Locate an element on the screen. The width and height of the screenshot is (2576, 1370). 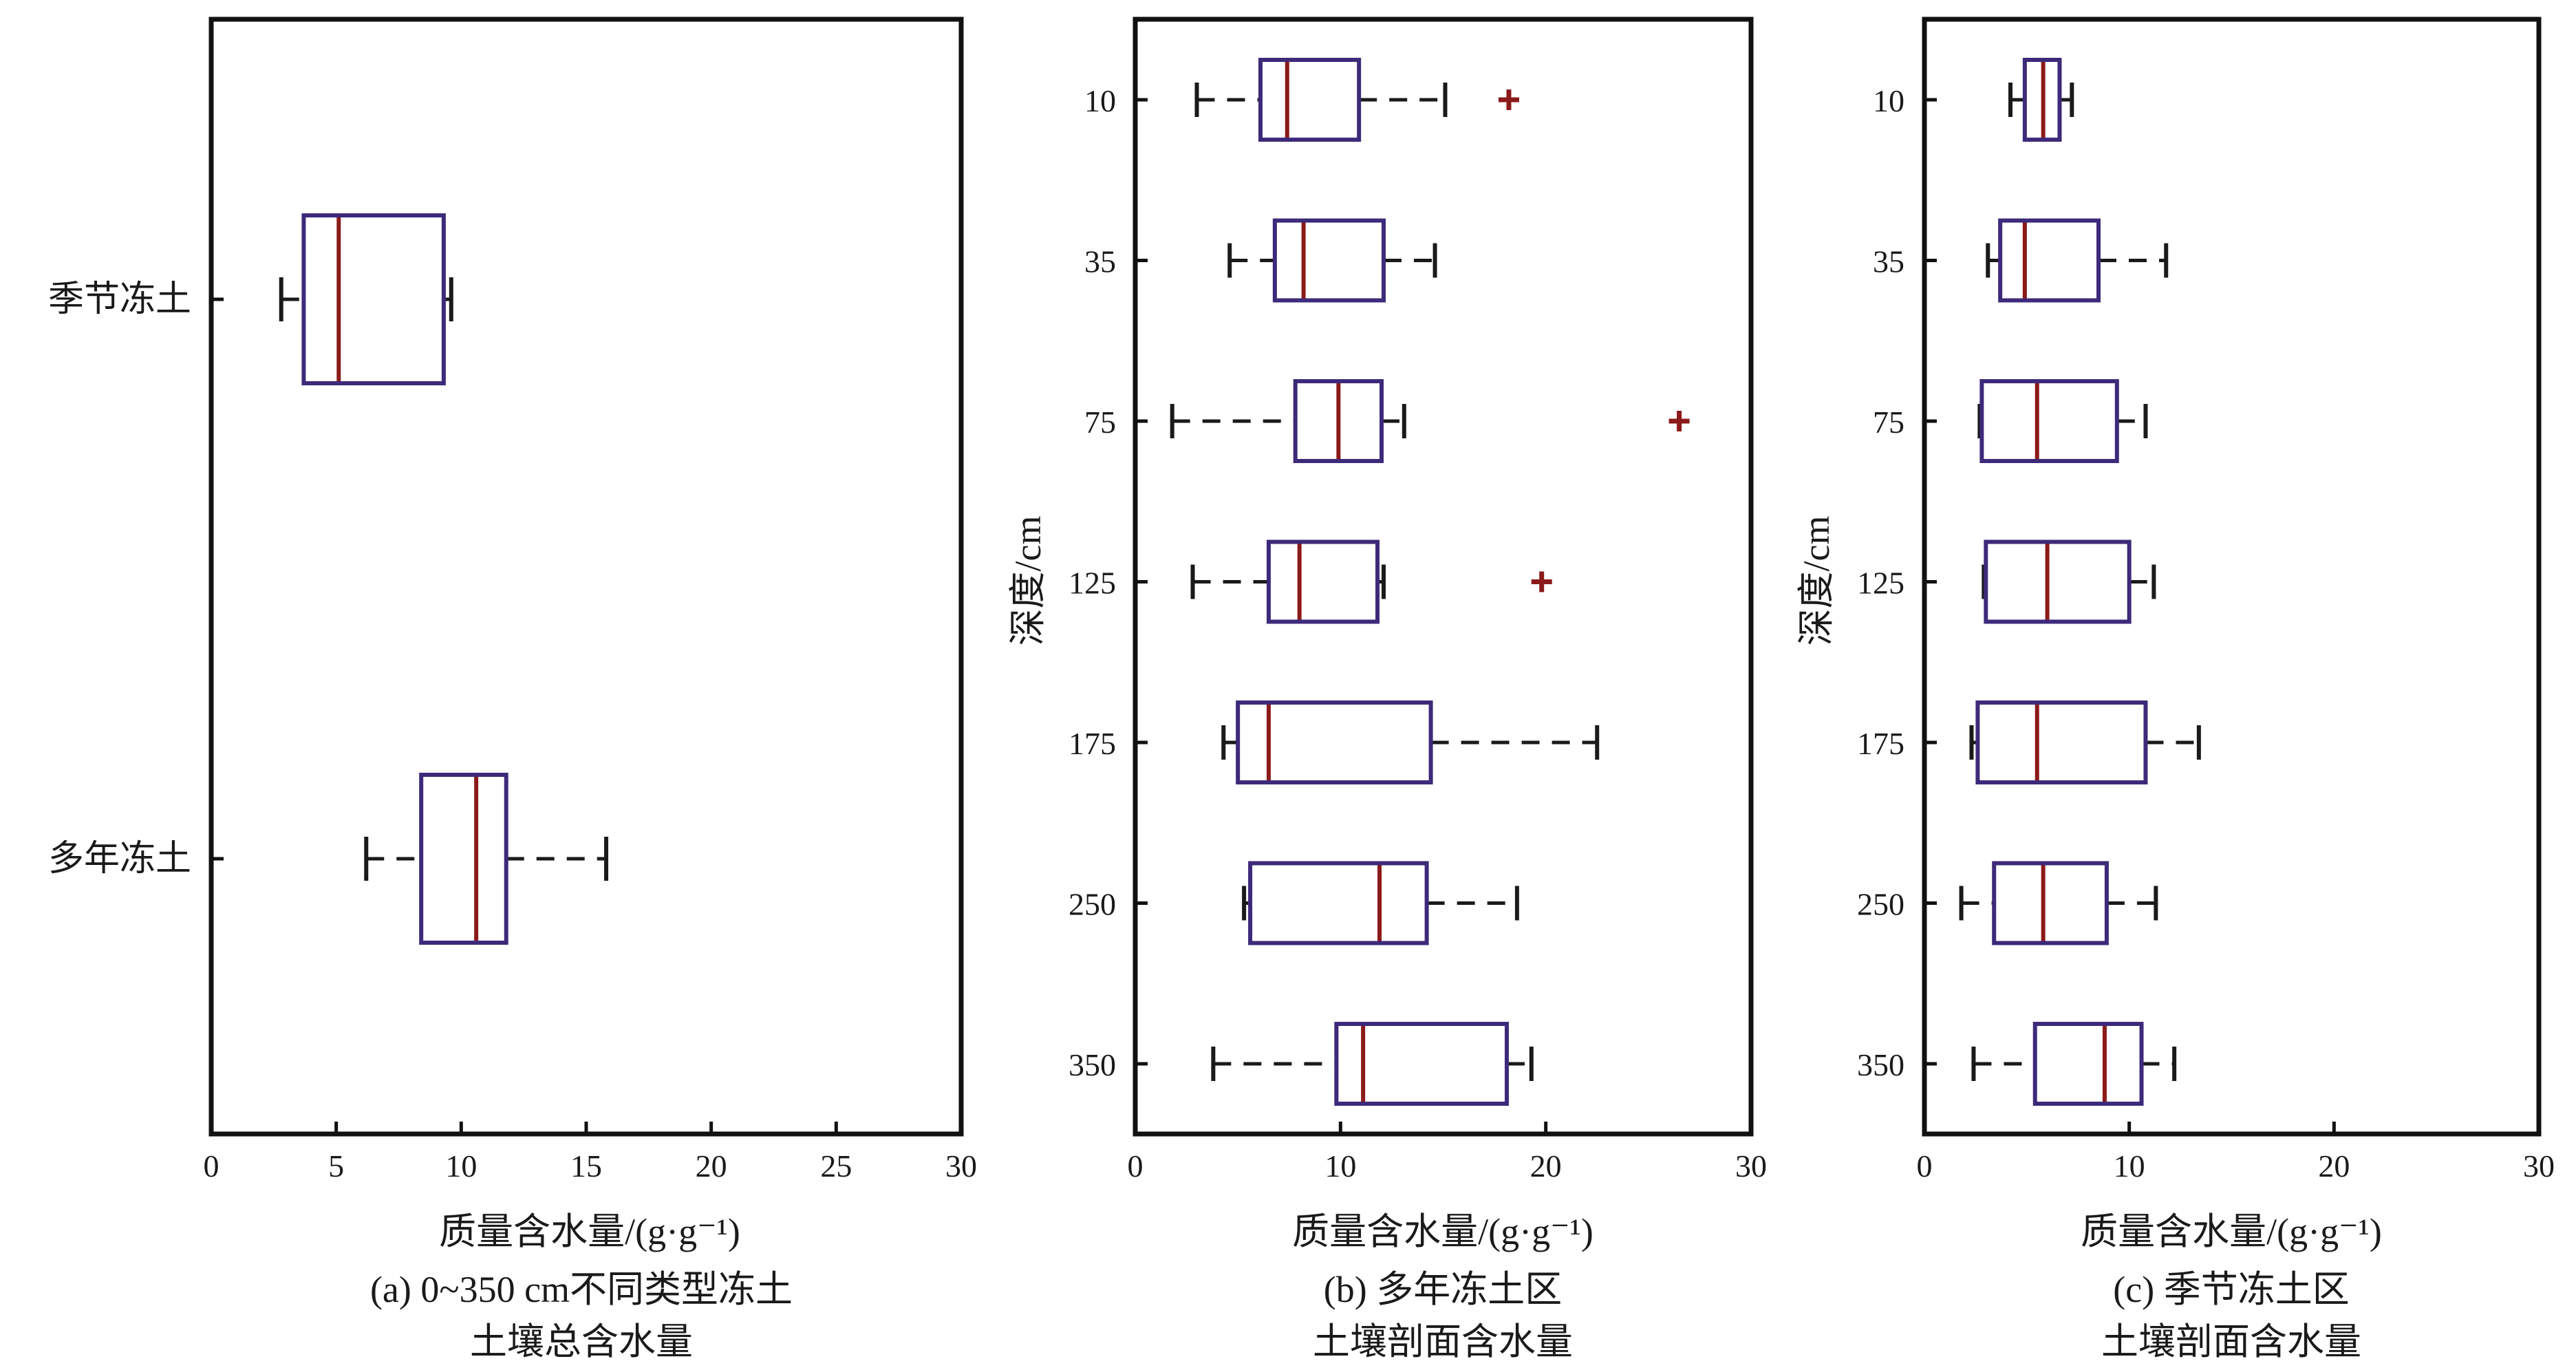
x-tick-label-a-4: 20 is located at coordinates (711, 1166).